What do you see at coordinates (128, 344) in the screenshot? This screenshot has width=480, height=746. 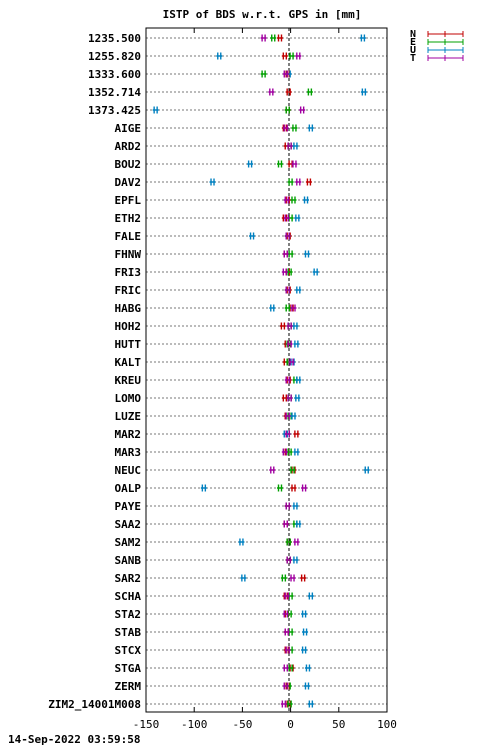 I see `category-label: HUTT` at bounding box center [128, 344].